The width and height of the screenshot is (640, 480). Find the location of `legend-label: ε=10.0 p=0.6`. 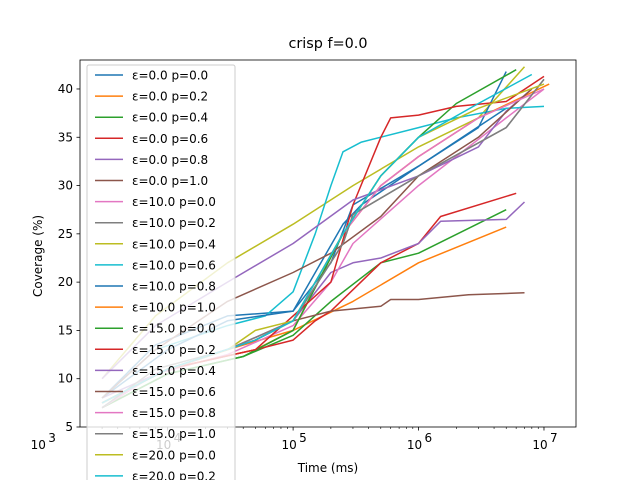

legend-label: ε=10.0 p=0.6 is located at coordinates (174, 265).